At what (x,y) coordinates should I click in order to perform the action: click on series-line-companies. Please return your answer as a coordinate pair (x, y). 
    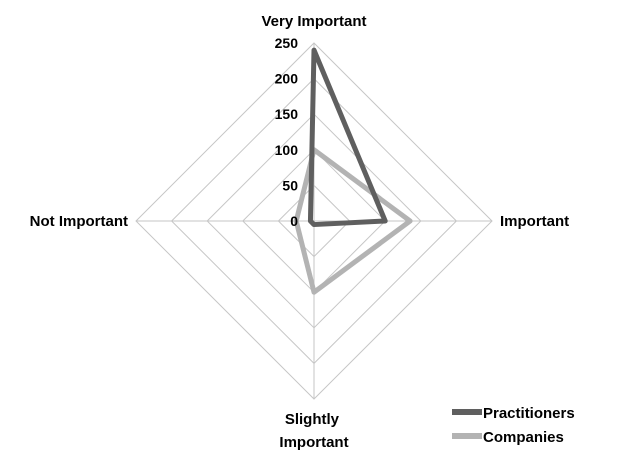
    Looking at the image, I should click on (353, 221).